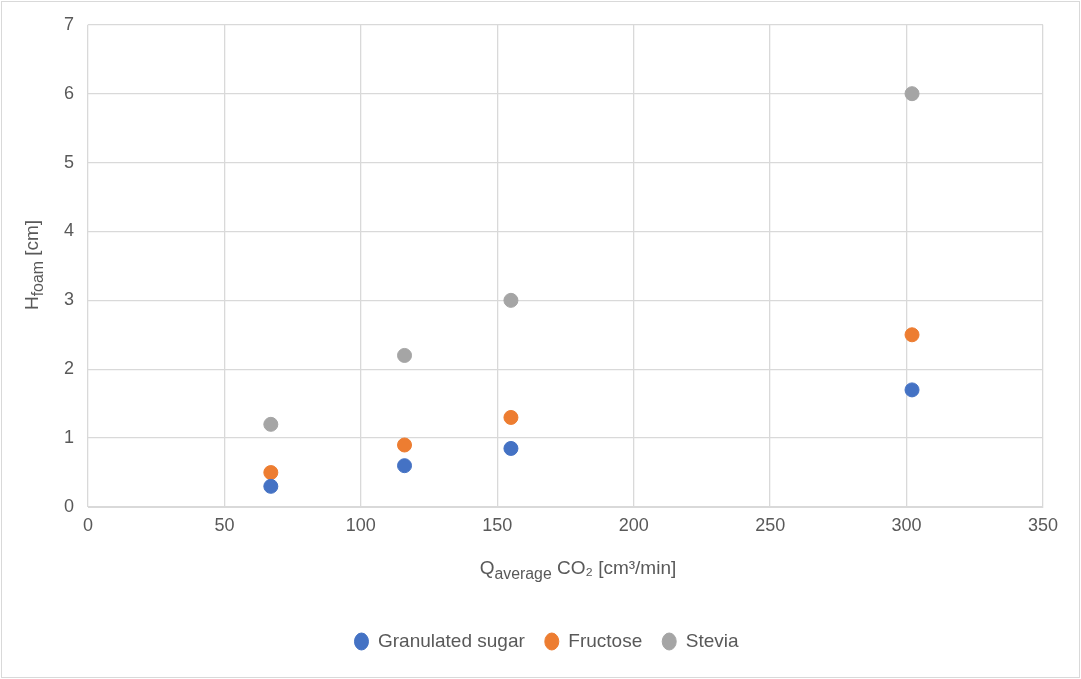 This screenshot has width=1081, height=679. I want to click on legend-label: Stevia, so click(712, 640).